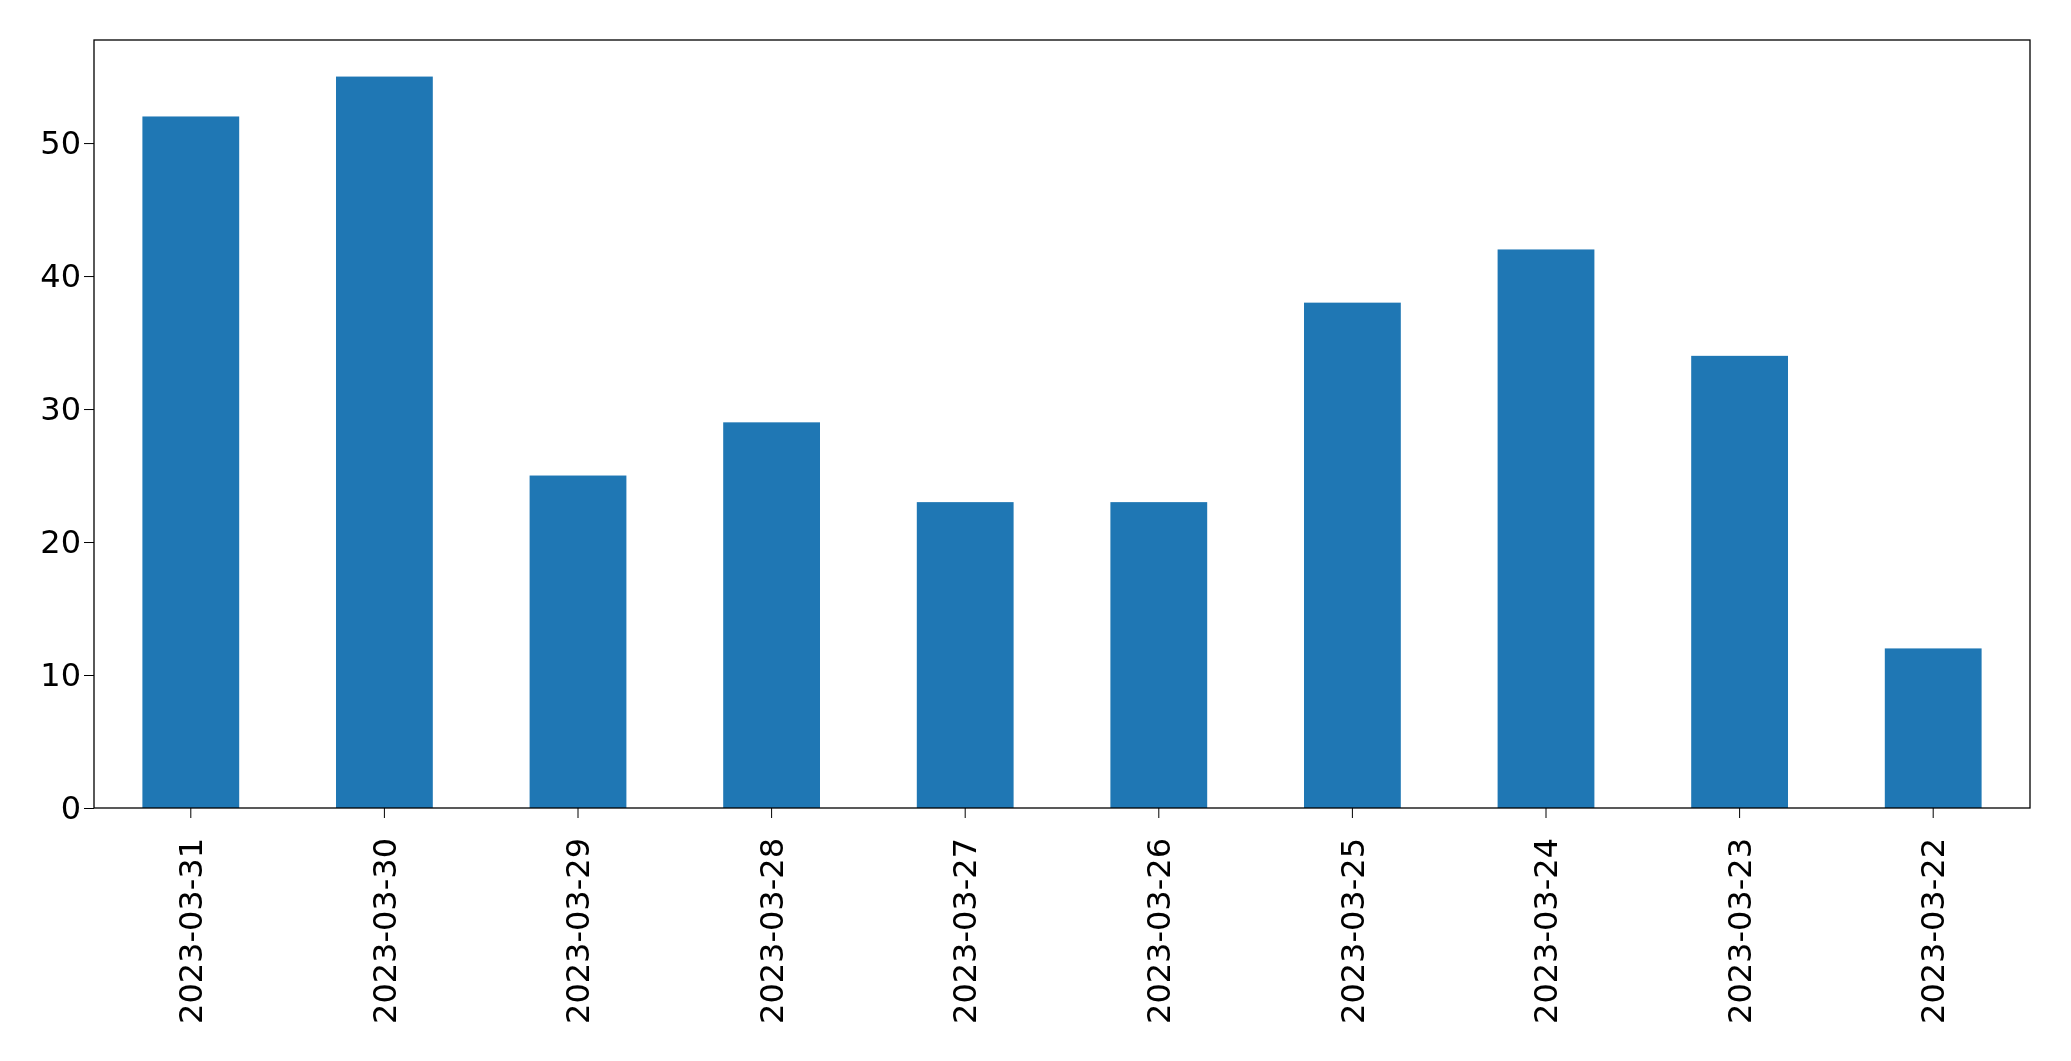 The width and height of the screenshot is (2071, 1061). Describe the element at coordinates (60, 674) in the screenshot. I see `y-tick-label: 10` at that location.